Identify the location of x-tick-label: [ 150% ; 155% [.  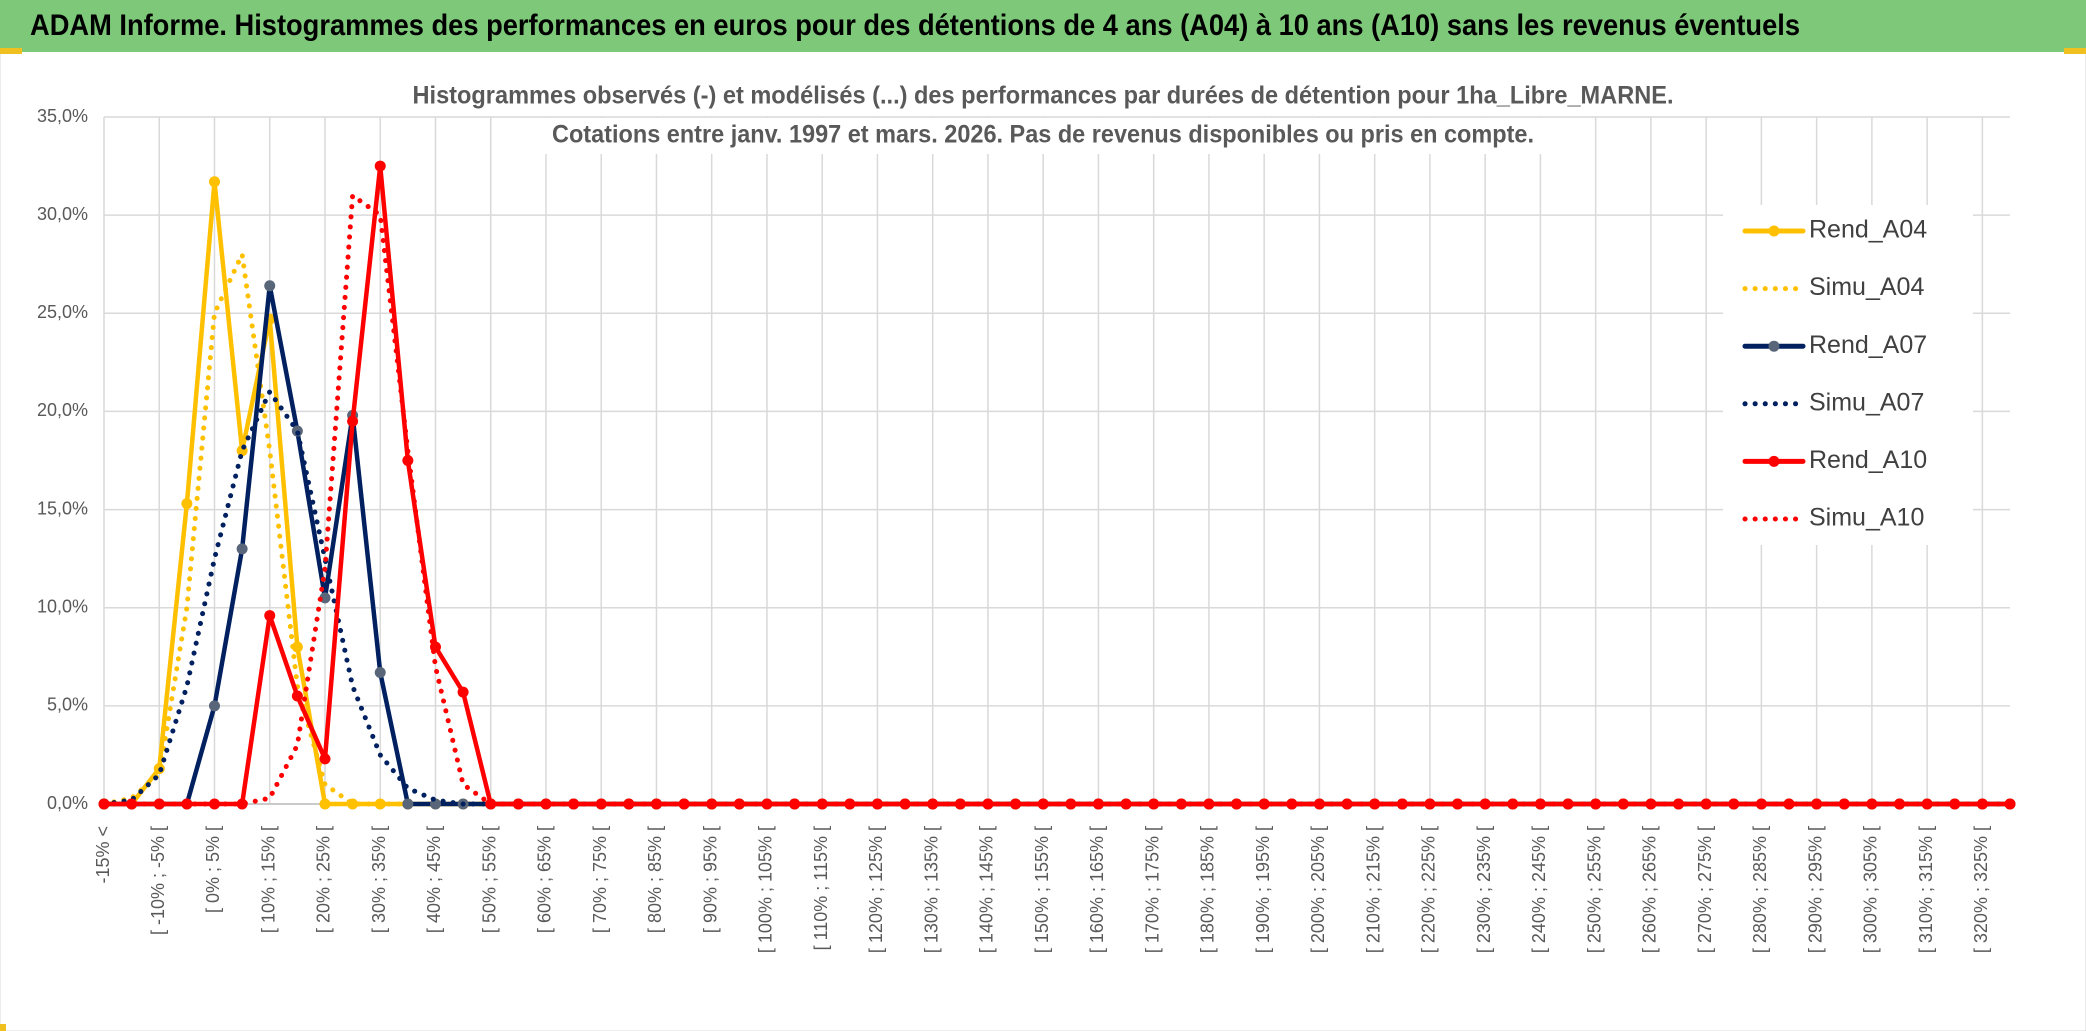
(1042, 889).